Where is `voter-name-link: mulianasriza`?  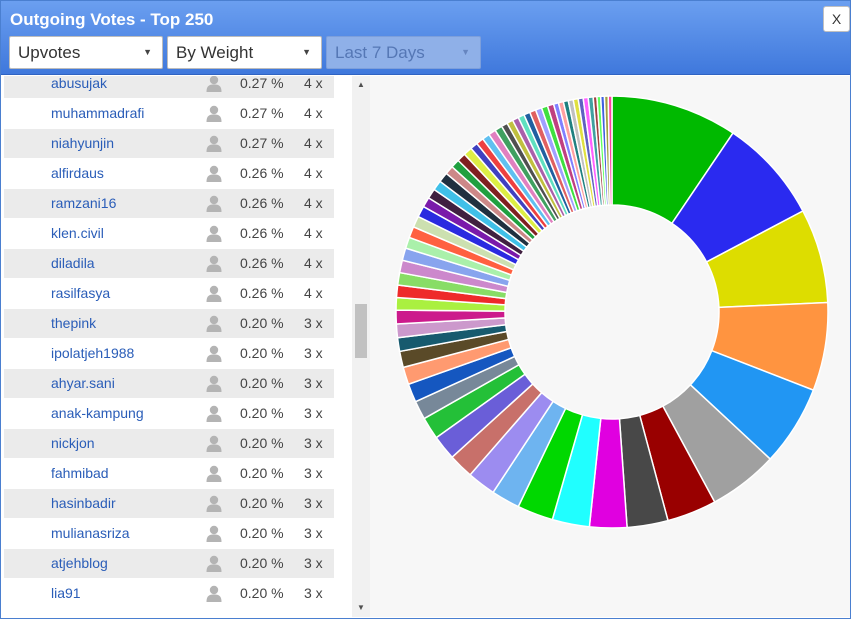
voter-name-link: mulianasriza is located at coordinates (120, 533).